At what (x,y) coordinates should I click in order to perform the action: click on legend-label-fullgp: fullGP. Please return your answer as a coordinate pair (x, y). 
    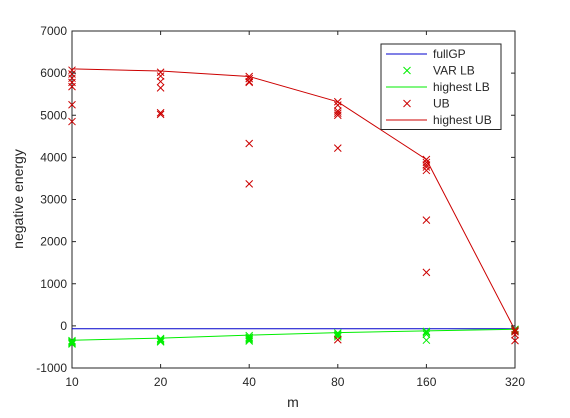
    Looking at the image, I should click on (449, 54).